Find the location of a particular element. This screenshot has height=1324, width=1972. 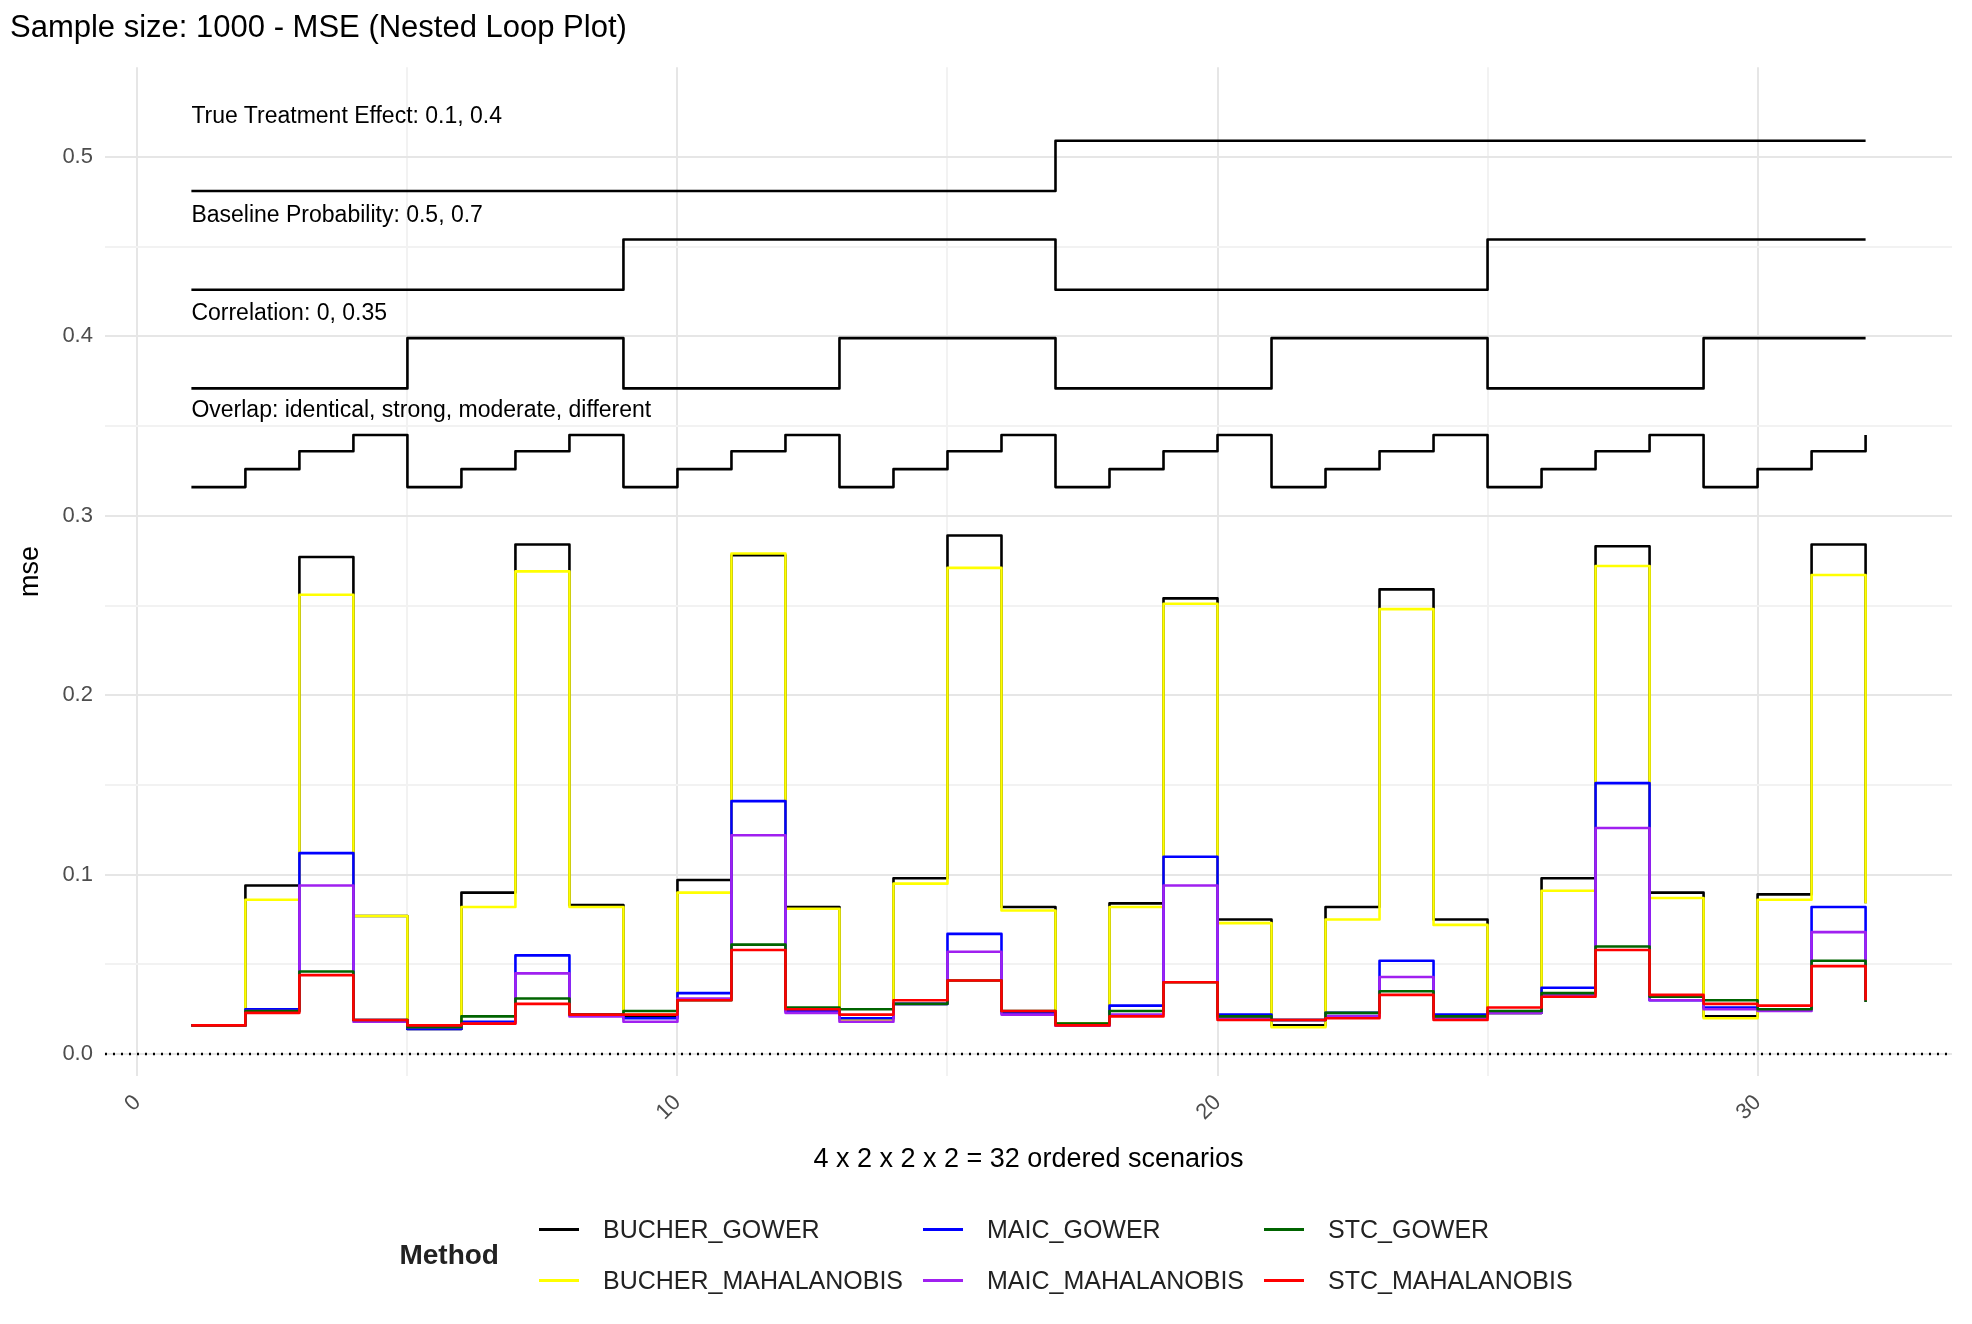

annotation: Baseline Probability: 0.5, 0.7 is located at coordinates (337, 213).